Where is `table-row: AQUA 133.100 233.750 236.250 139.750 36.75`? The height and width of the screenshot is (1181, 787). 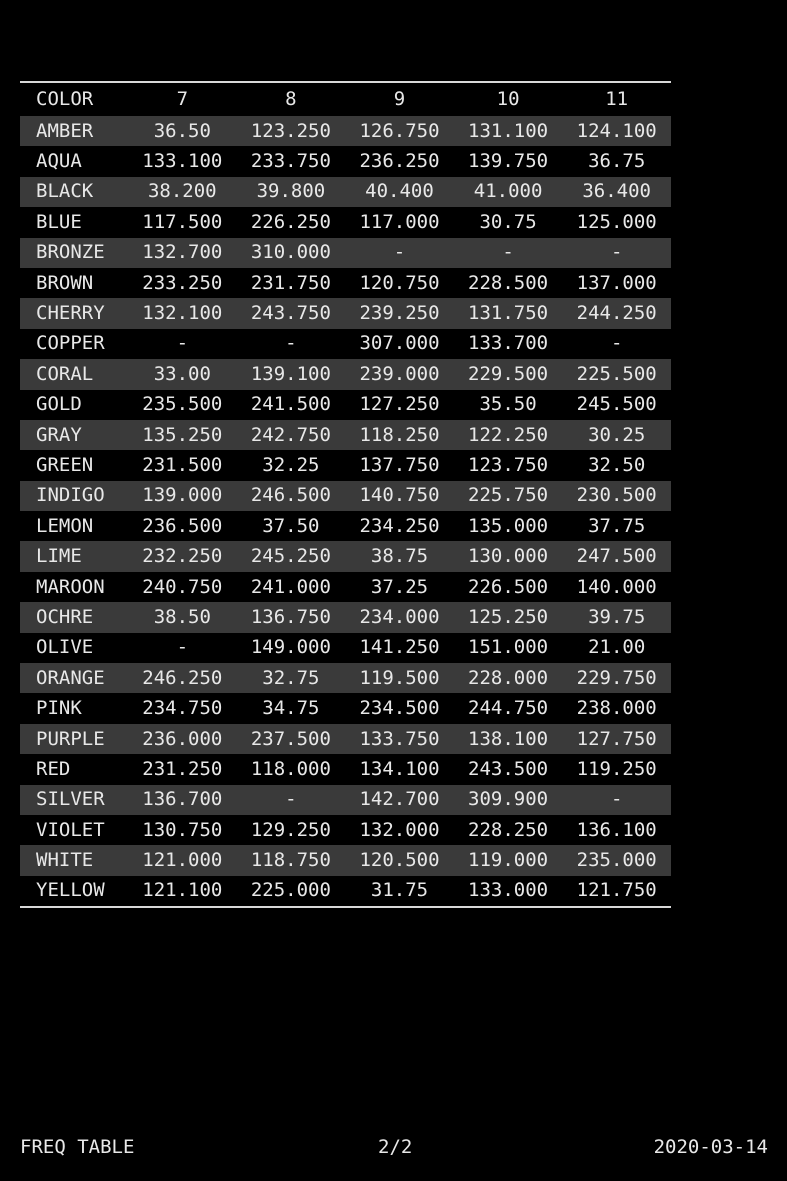
table-row: AQUA 133.100 233.750 236.250 139.750 36.75 is located at coordinates (345, 161).